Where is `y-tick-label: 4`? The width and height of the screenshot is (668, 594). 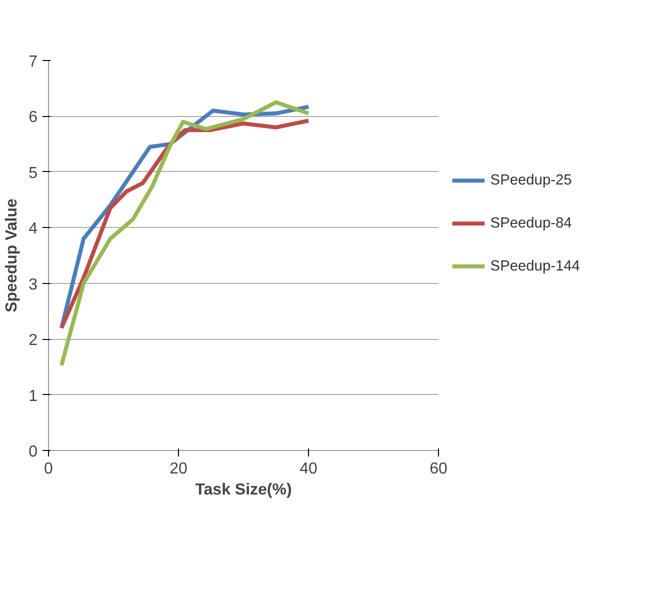 y-tick-label: 4 is located at coordinates (33, 229).